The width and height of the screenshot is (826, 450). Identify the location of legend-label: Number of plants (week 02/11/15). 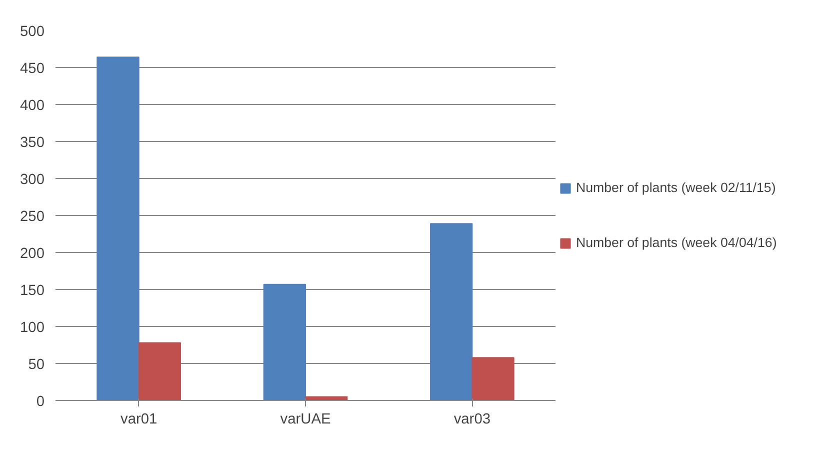
(676, 187).